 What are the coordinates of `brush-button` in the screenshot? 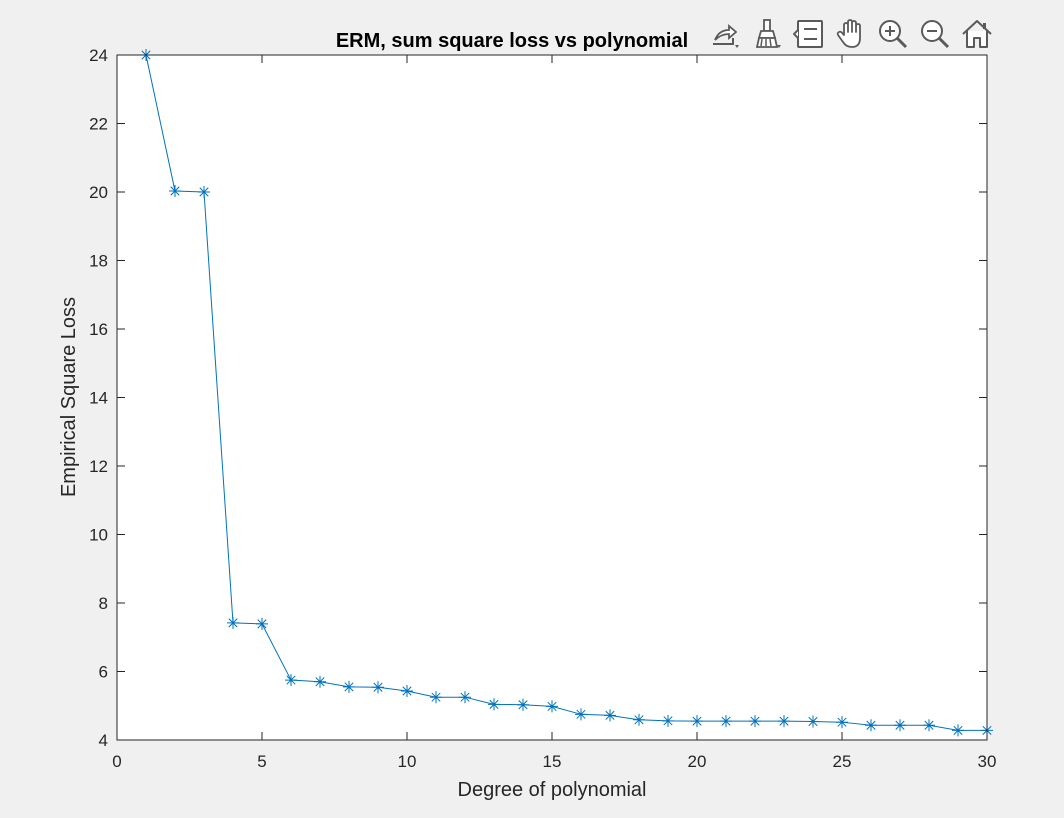 It's located at (767, 34).